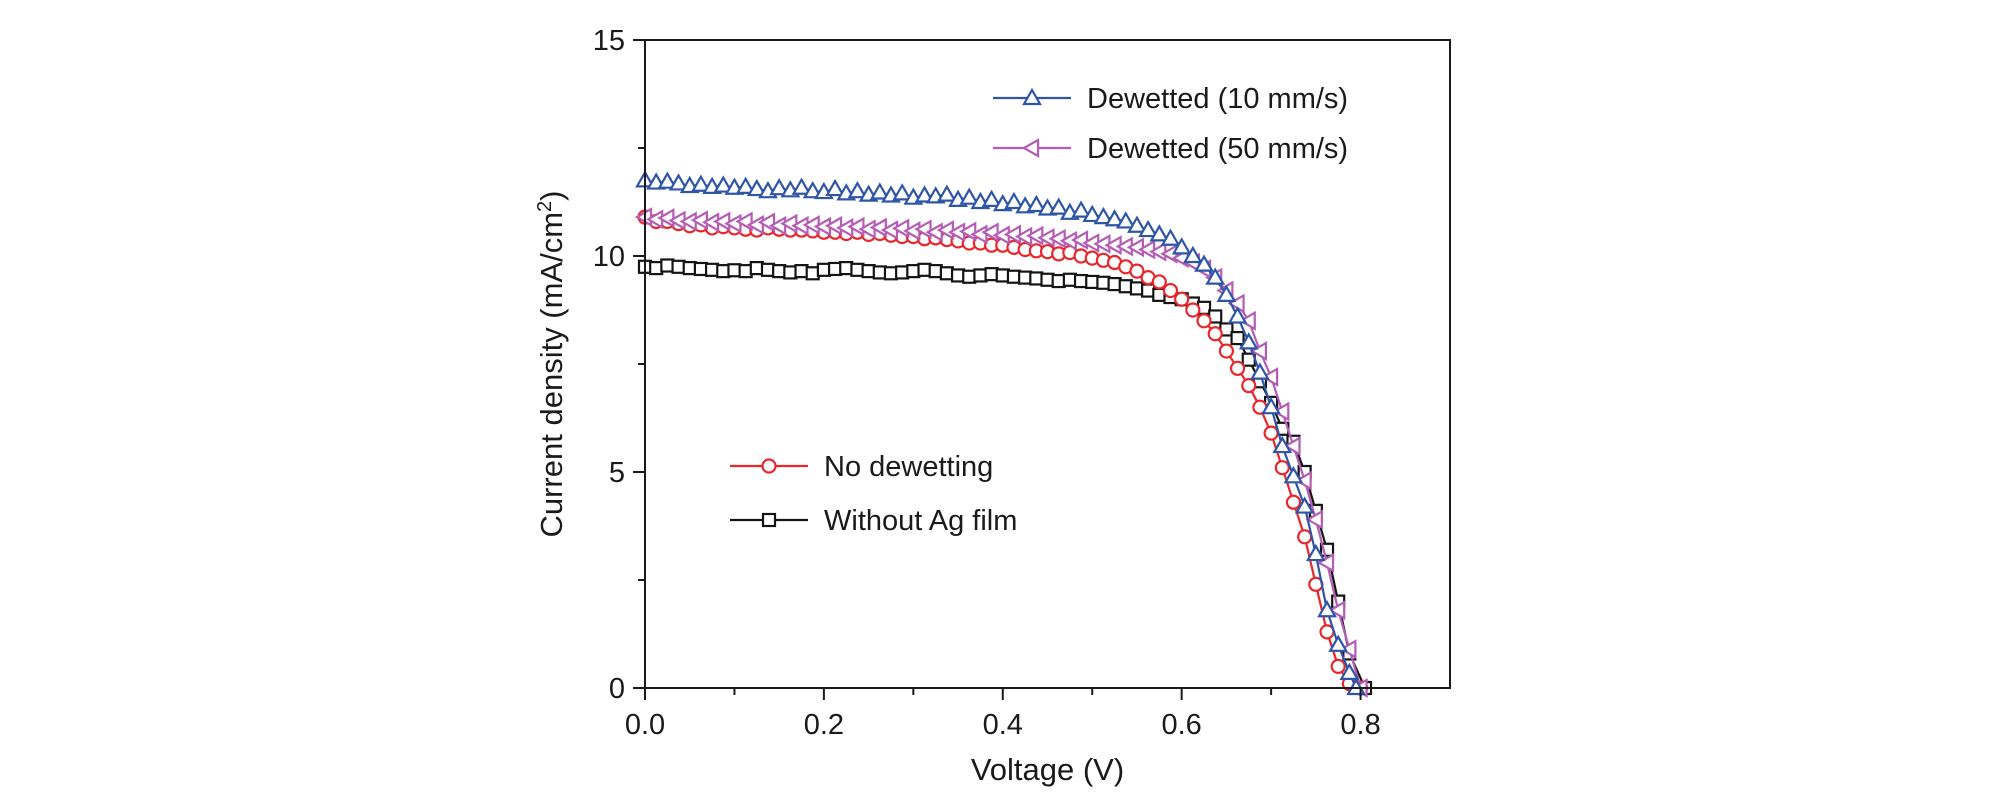 This screenshot has height=804, width=2008. I want to click on y-axis-title: Current density (mA/cm2), so click(551, 363).